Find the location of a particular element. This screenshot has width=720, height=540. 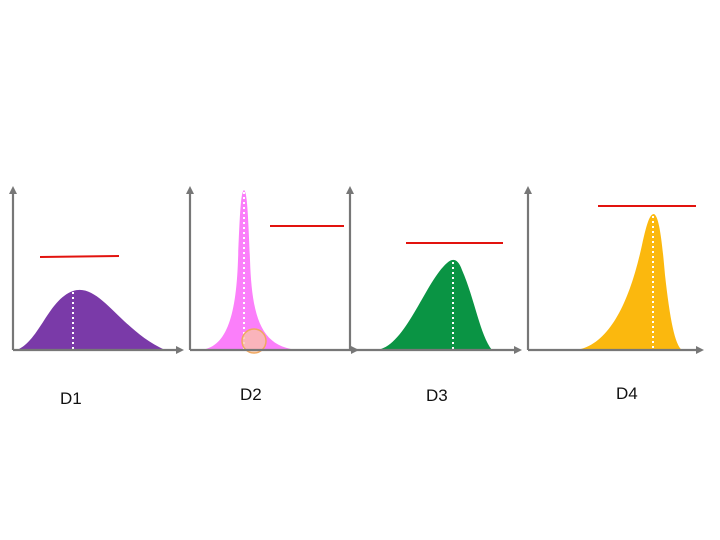

panel-d2 is located at coordinates (272, 270).